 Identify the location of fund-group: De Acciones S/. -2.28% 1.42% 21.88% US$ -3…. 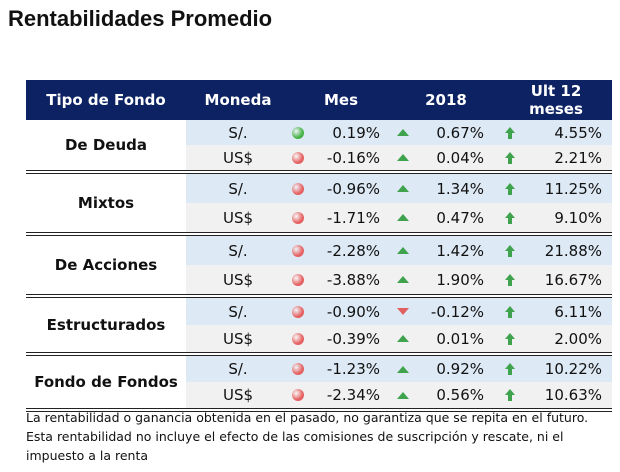
(319, 267).